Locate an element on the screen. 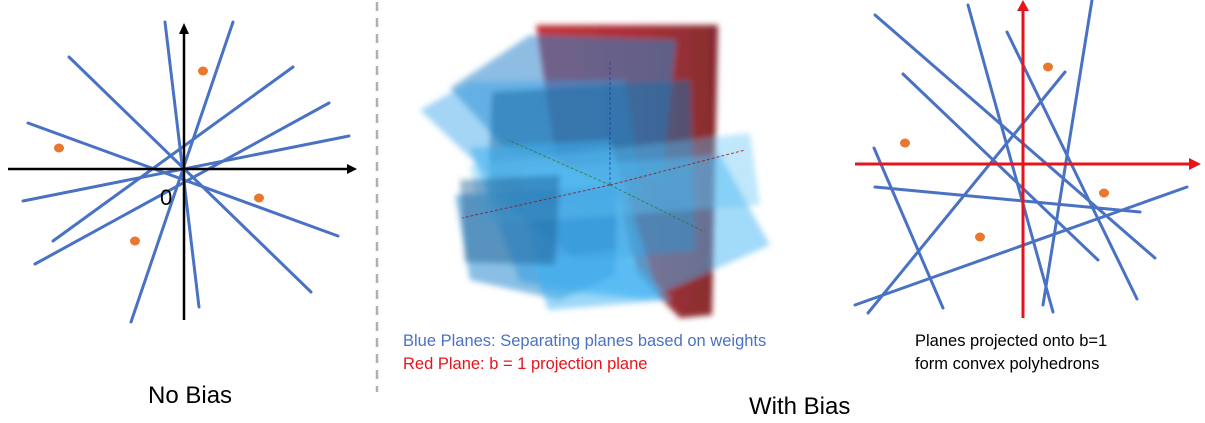  red-vertical-arrowhead is located at coordinates (1023, 5).